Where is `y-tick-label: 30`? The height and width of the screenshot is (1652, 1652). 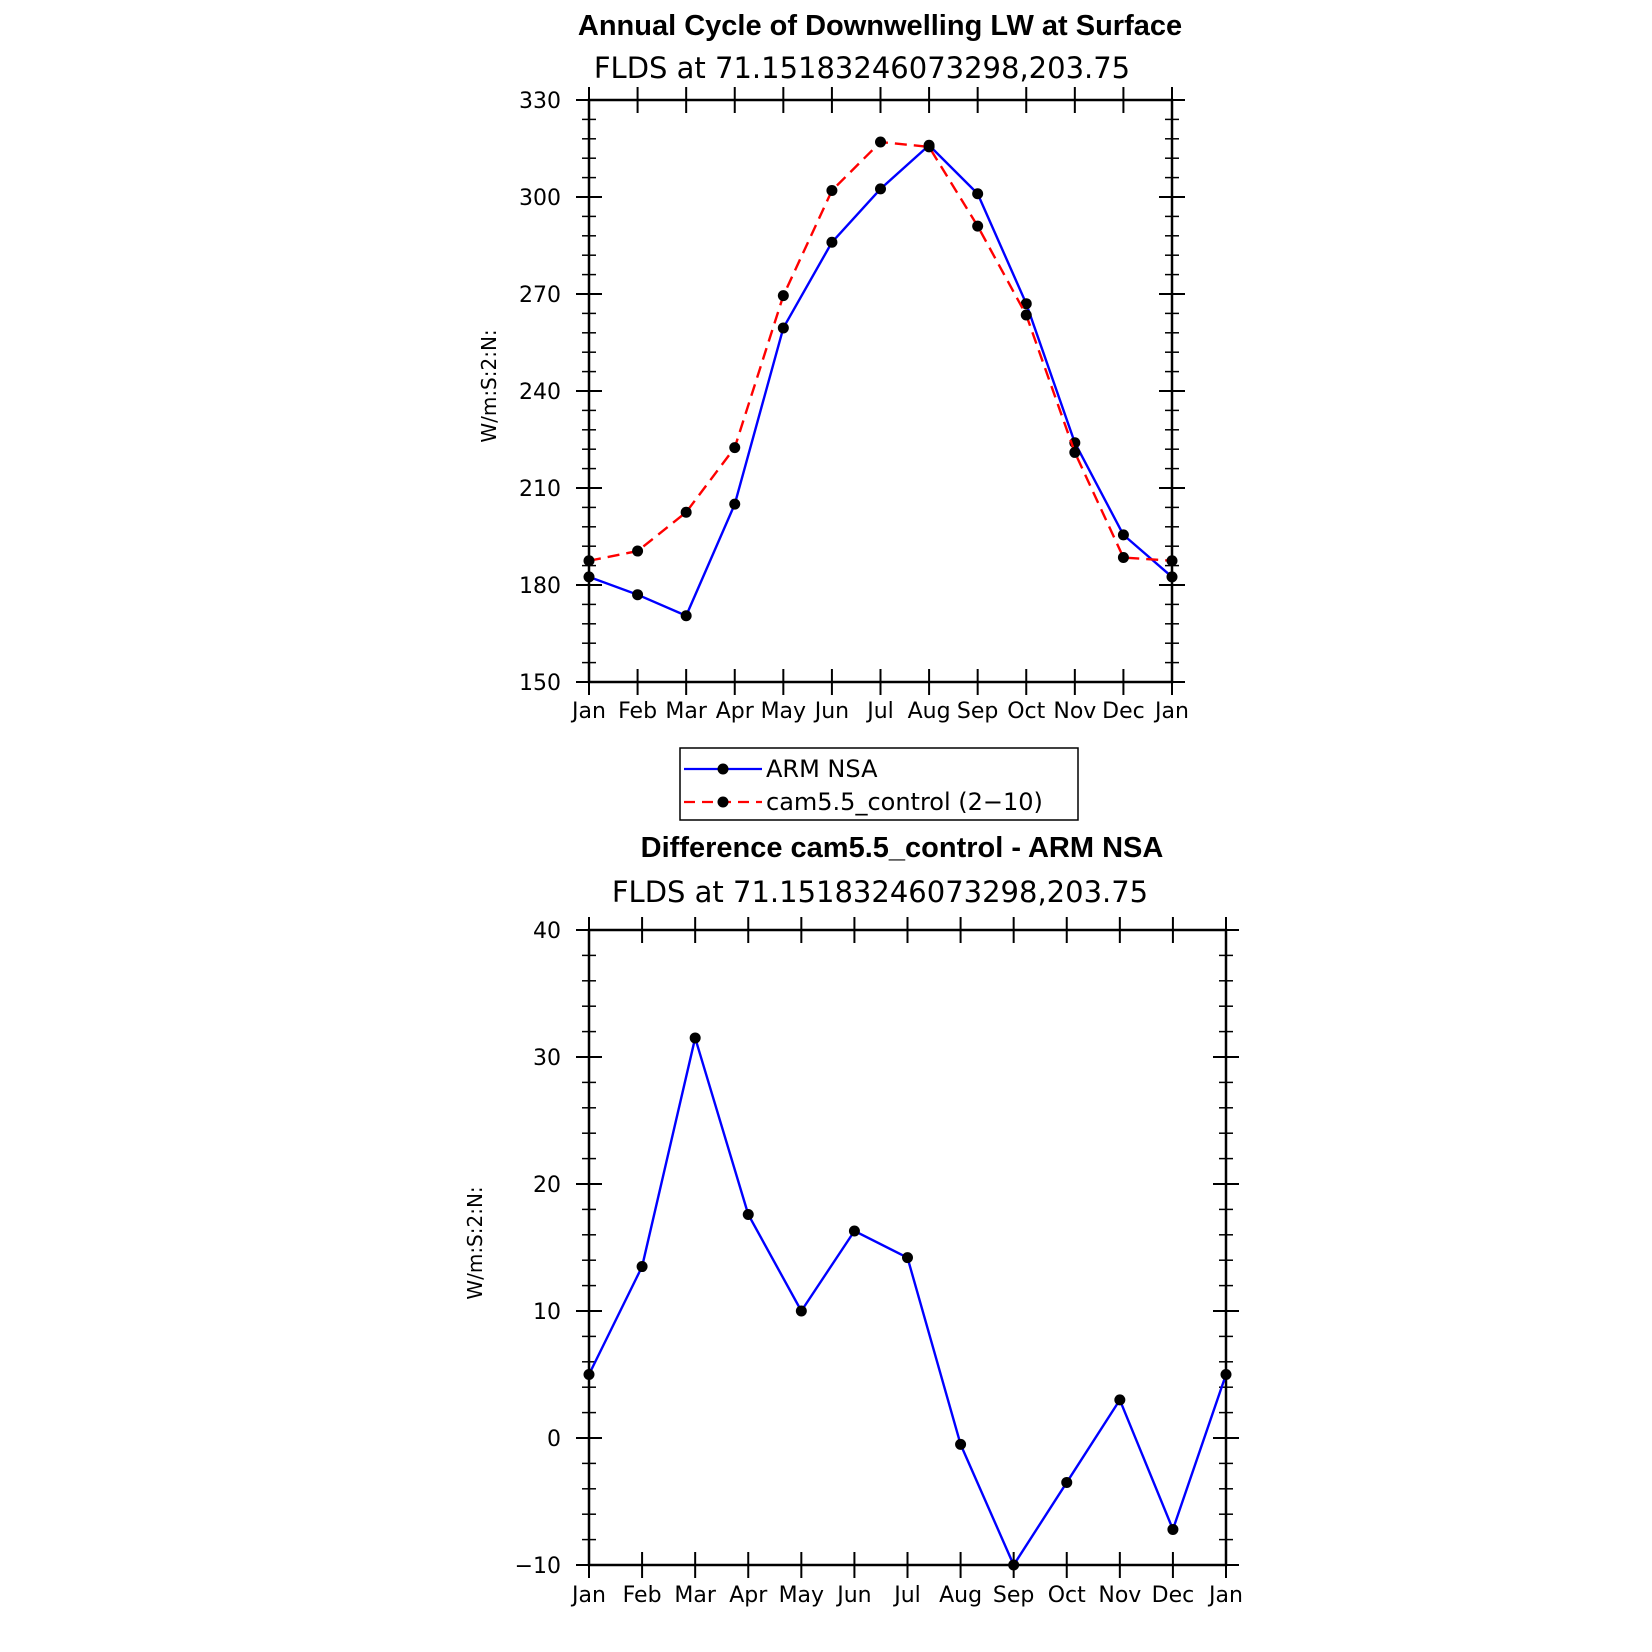 y-tick-label: 30 is located at coordinates (547, 1058).